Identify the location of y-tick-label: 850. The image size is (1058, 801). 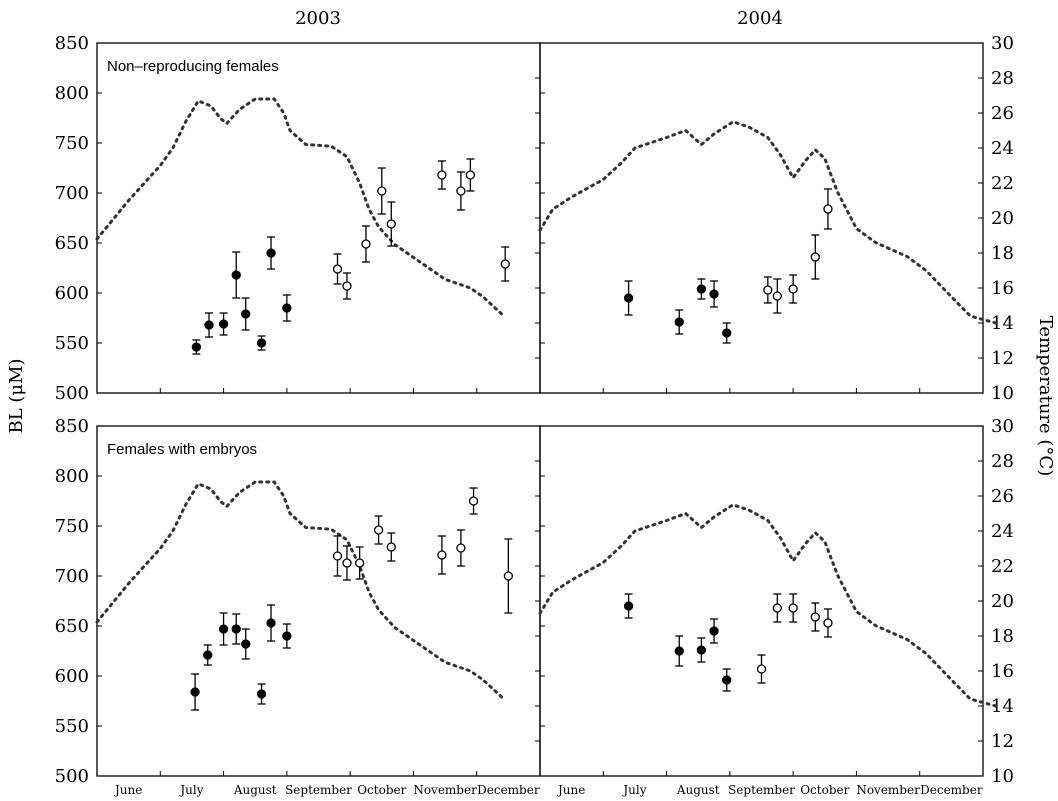
(72, 426).